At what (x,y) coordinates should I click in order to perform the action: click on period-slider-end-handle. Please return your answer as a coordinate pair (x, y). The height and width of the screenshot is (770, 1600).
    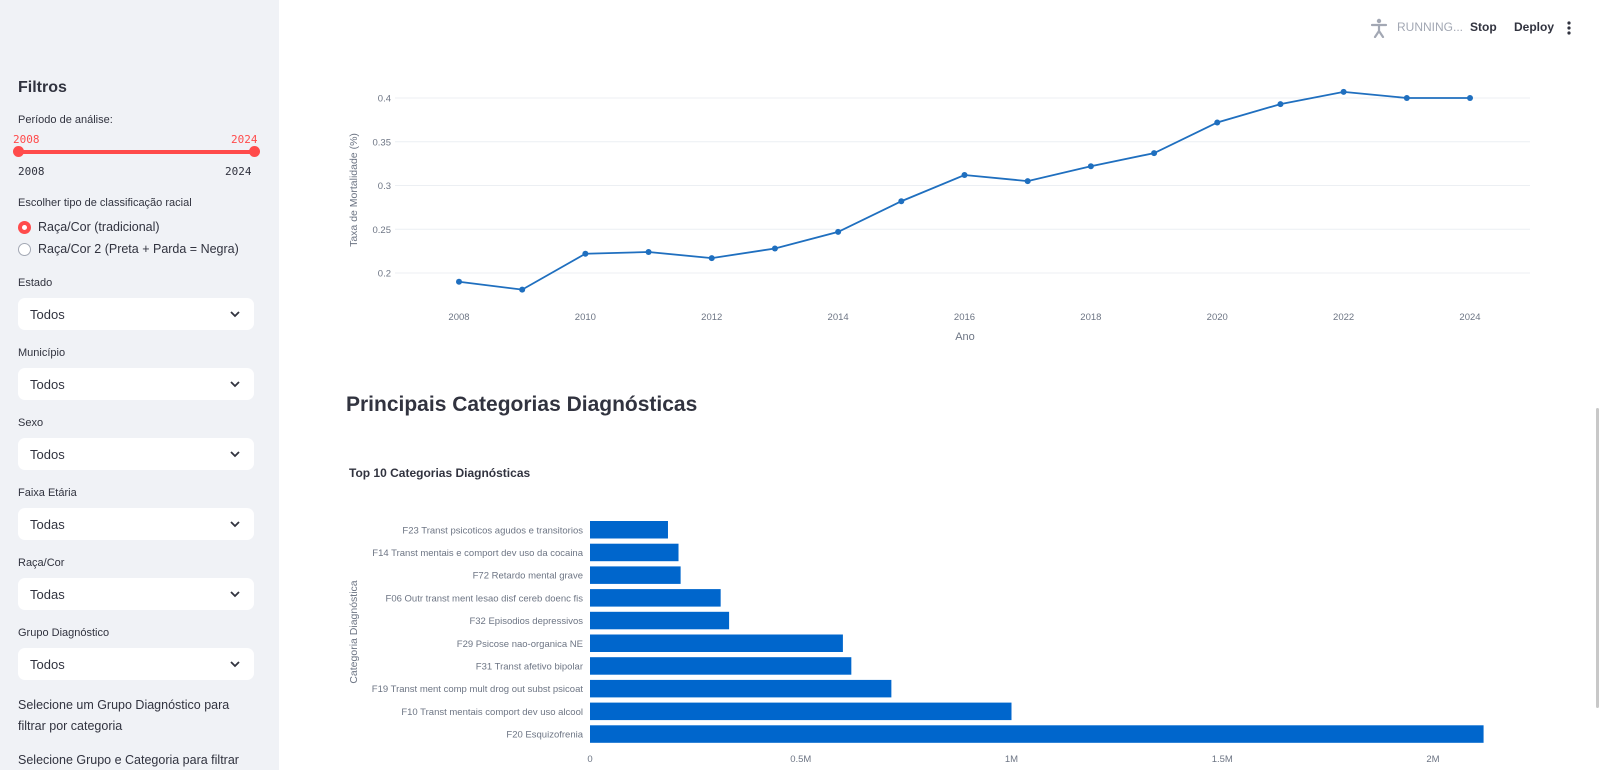
    Looking at the image, I should click on (254, 151).